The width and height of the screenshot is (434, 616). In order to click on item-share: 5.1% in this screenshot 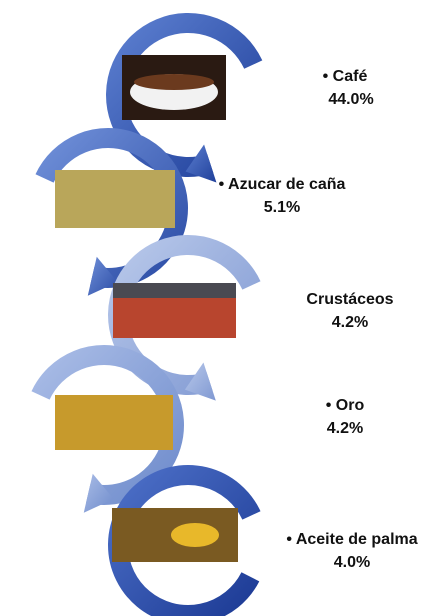, I will do `click(282, 207)`.